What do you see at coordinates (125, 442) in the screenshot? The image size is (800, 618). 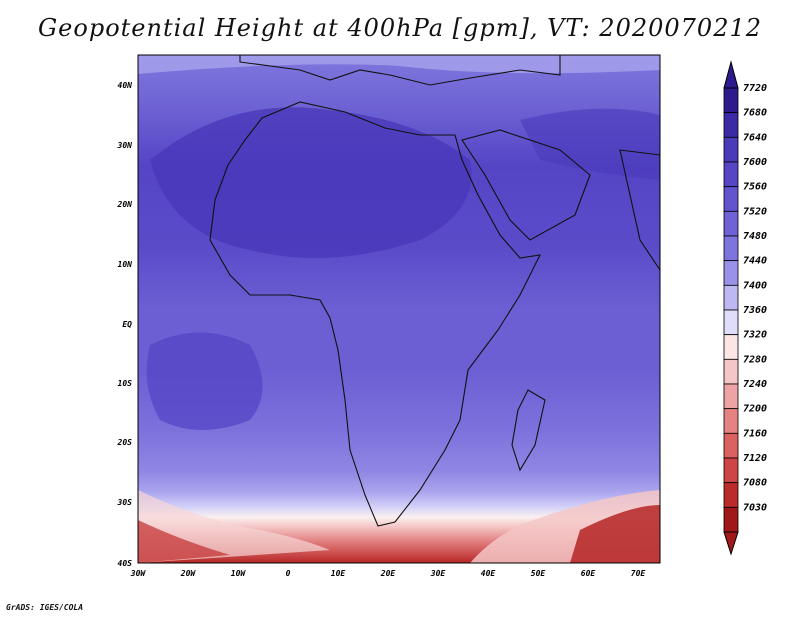 I see `lat-label: 20S` at bounding box center [125, 442].